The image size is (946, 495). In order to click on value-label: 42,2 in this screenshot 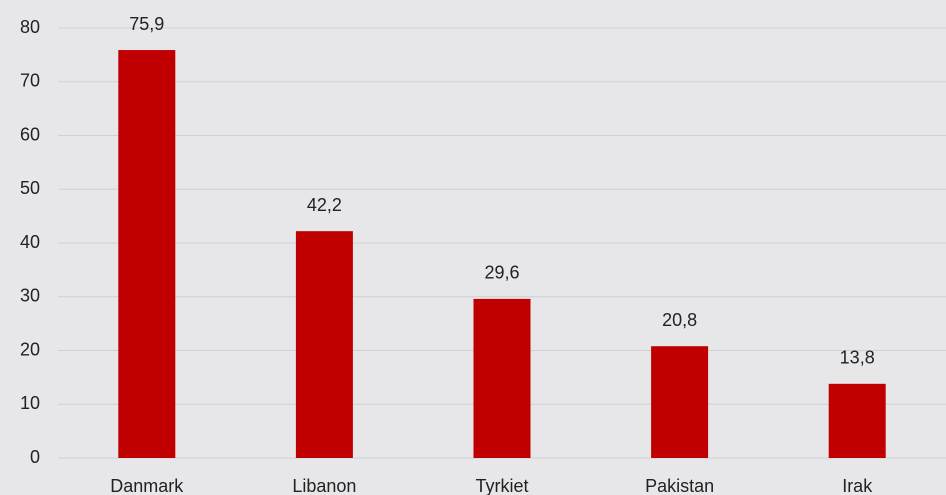, I will do `click(324, 205)`.